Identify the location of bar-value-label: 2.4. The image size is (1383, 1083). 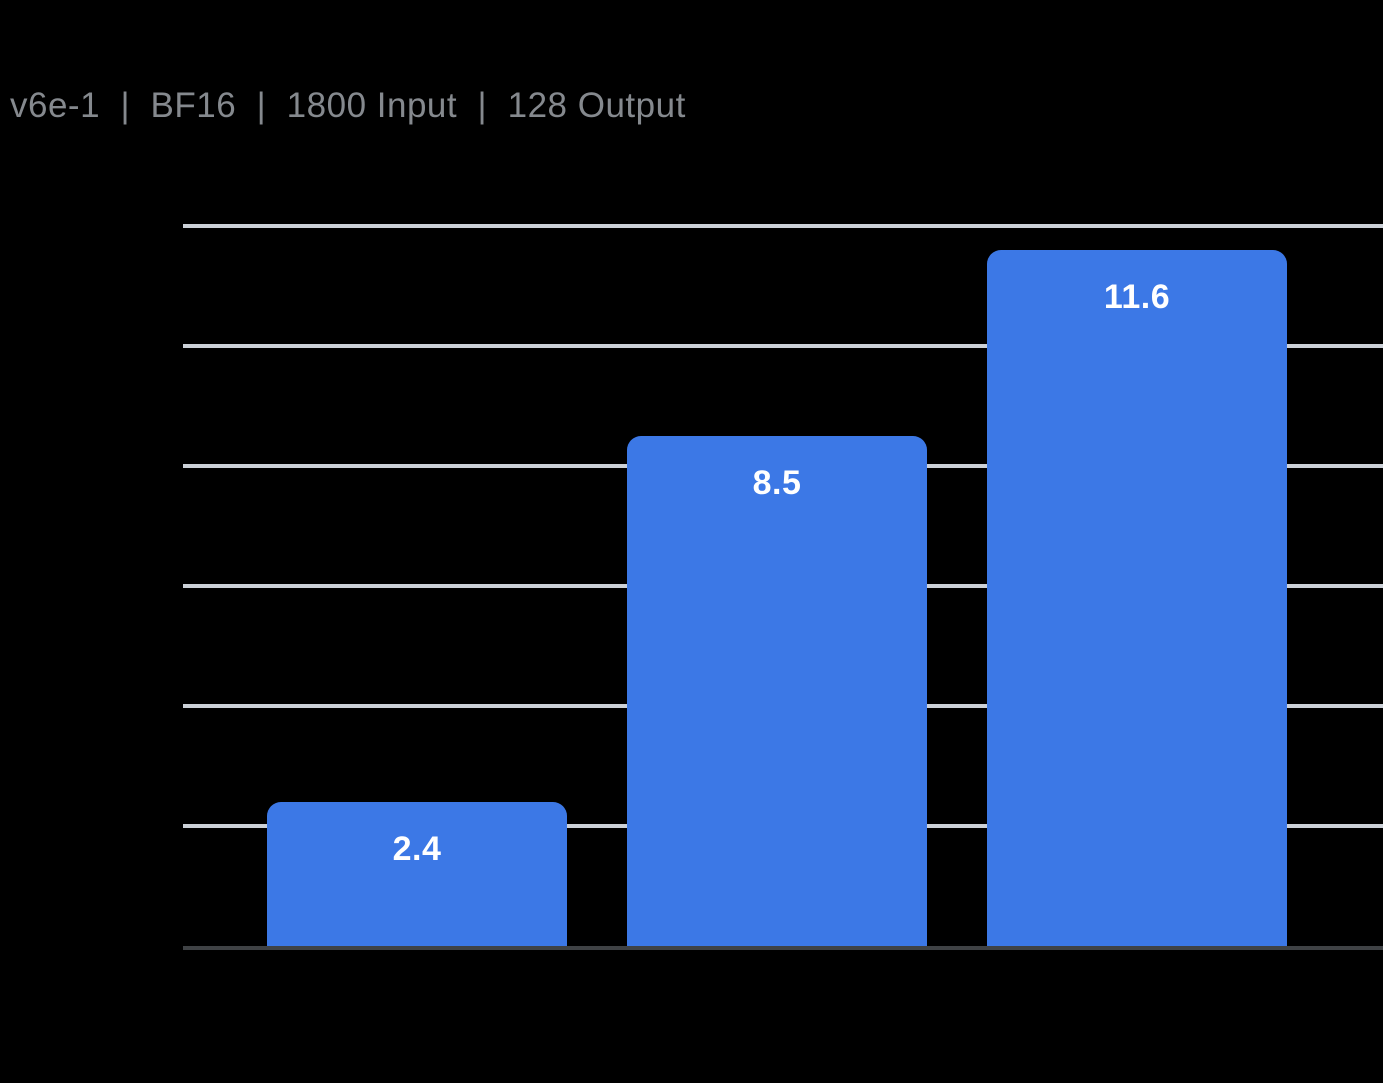
(417, 849).